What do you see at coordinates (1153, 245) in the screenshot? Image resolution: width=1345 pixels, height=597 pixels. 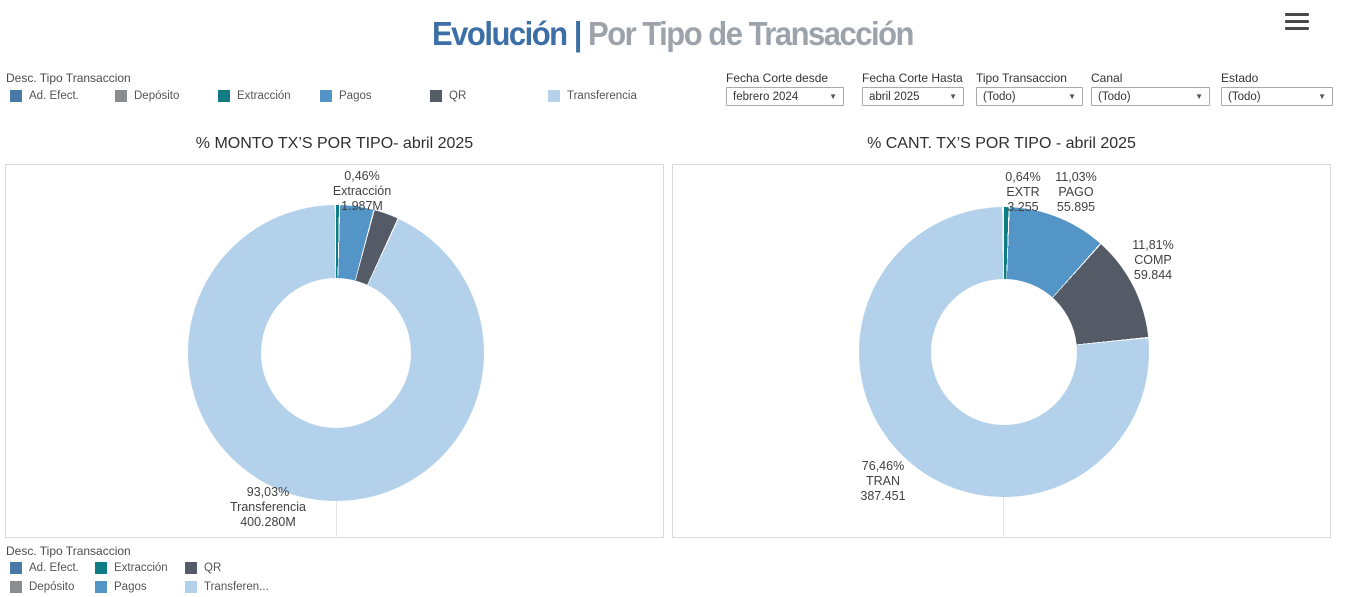 I see `slice-pct: 11,81%` at bounding box center [1153, 245].